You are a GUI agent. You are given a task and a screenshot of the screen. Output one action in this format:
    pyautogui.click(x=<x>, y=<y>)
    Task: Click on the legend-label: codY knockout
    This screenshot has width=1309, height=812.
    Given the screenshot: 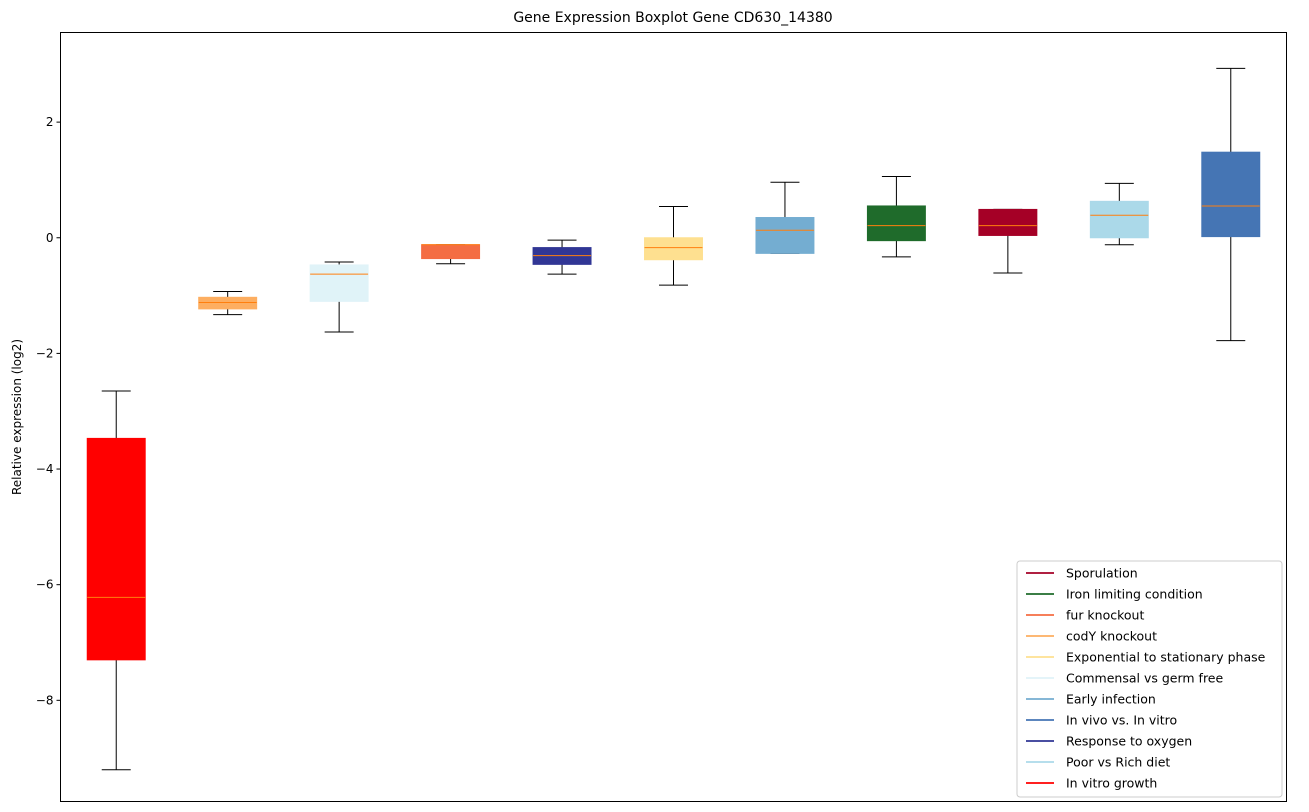 What is the action you would take?
    pyautogui.click(x=1111, y=636)
    